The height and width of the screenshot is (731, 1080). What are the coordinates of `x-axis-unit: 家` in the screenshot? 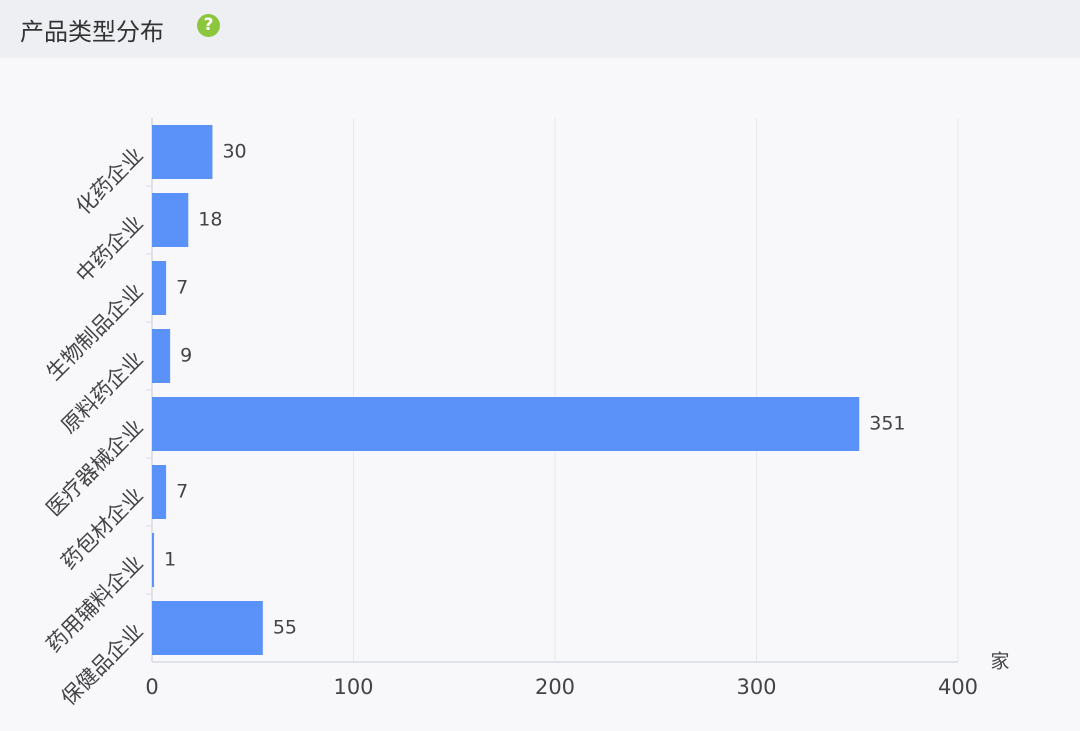 It's located at (999, 662).